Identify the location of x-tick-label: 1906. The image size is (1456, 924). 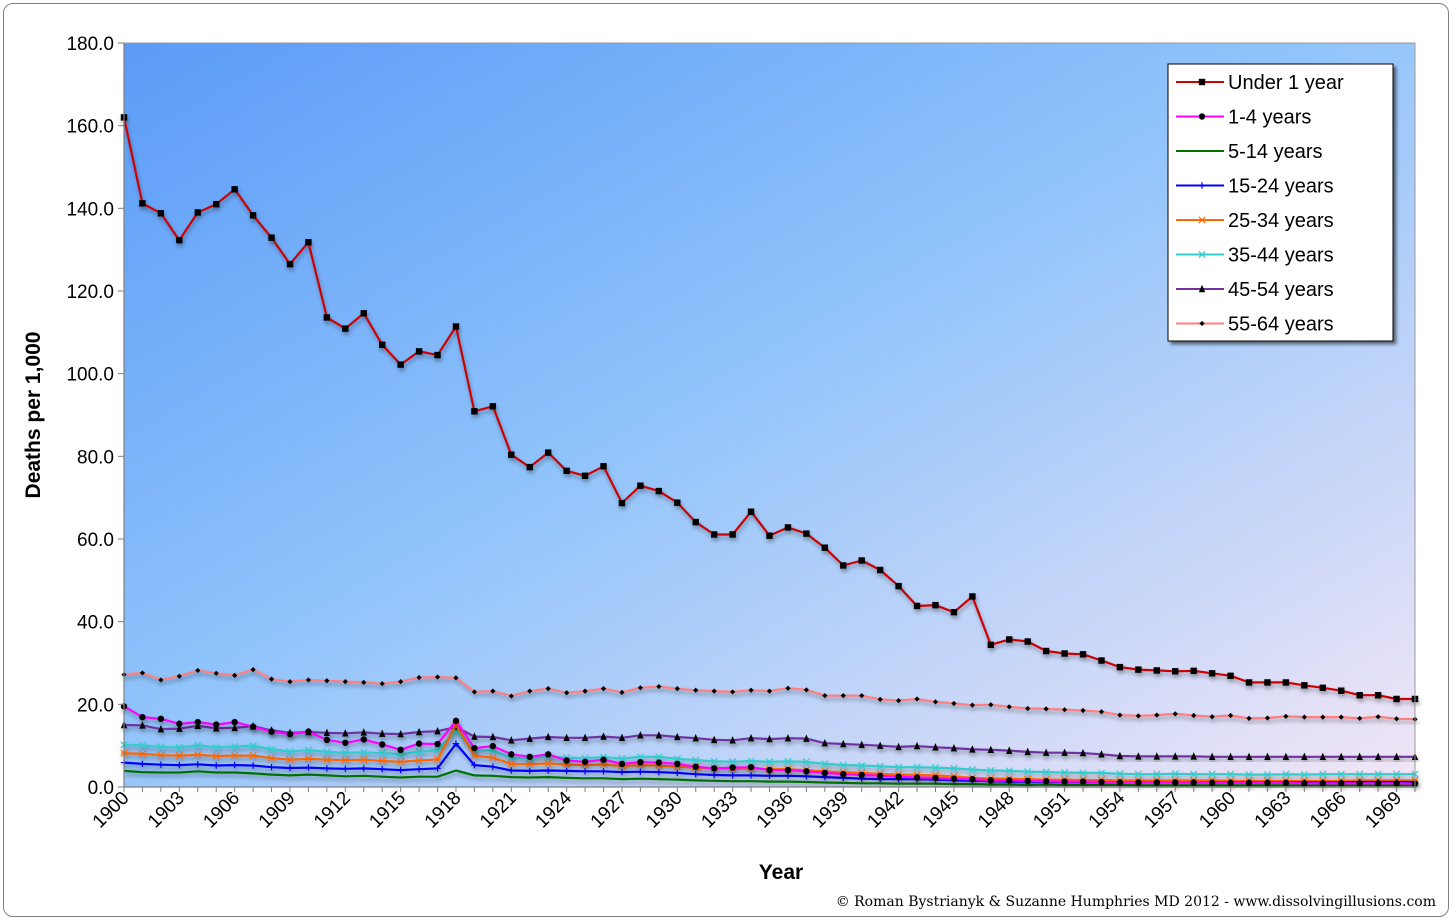
(221, 810).